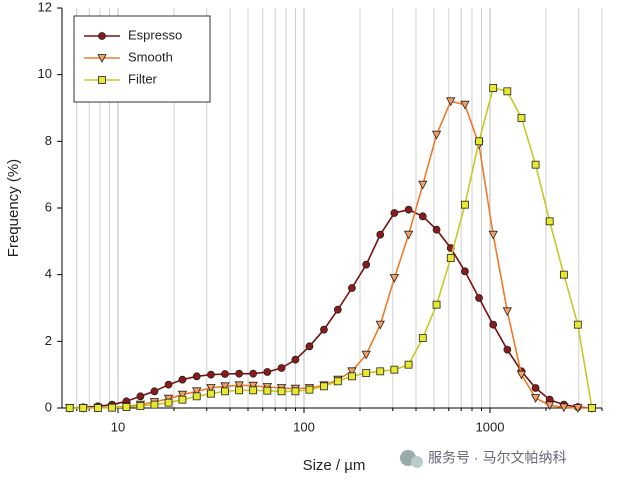 The image size is (624, 482). Describe the element at coordinates (48, 206) in the screenshot. I see `y-tick-label: 6` at that location.